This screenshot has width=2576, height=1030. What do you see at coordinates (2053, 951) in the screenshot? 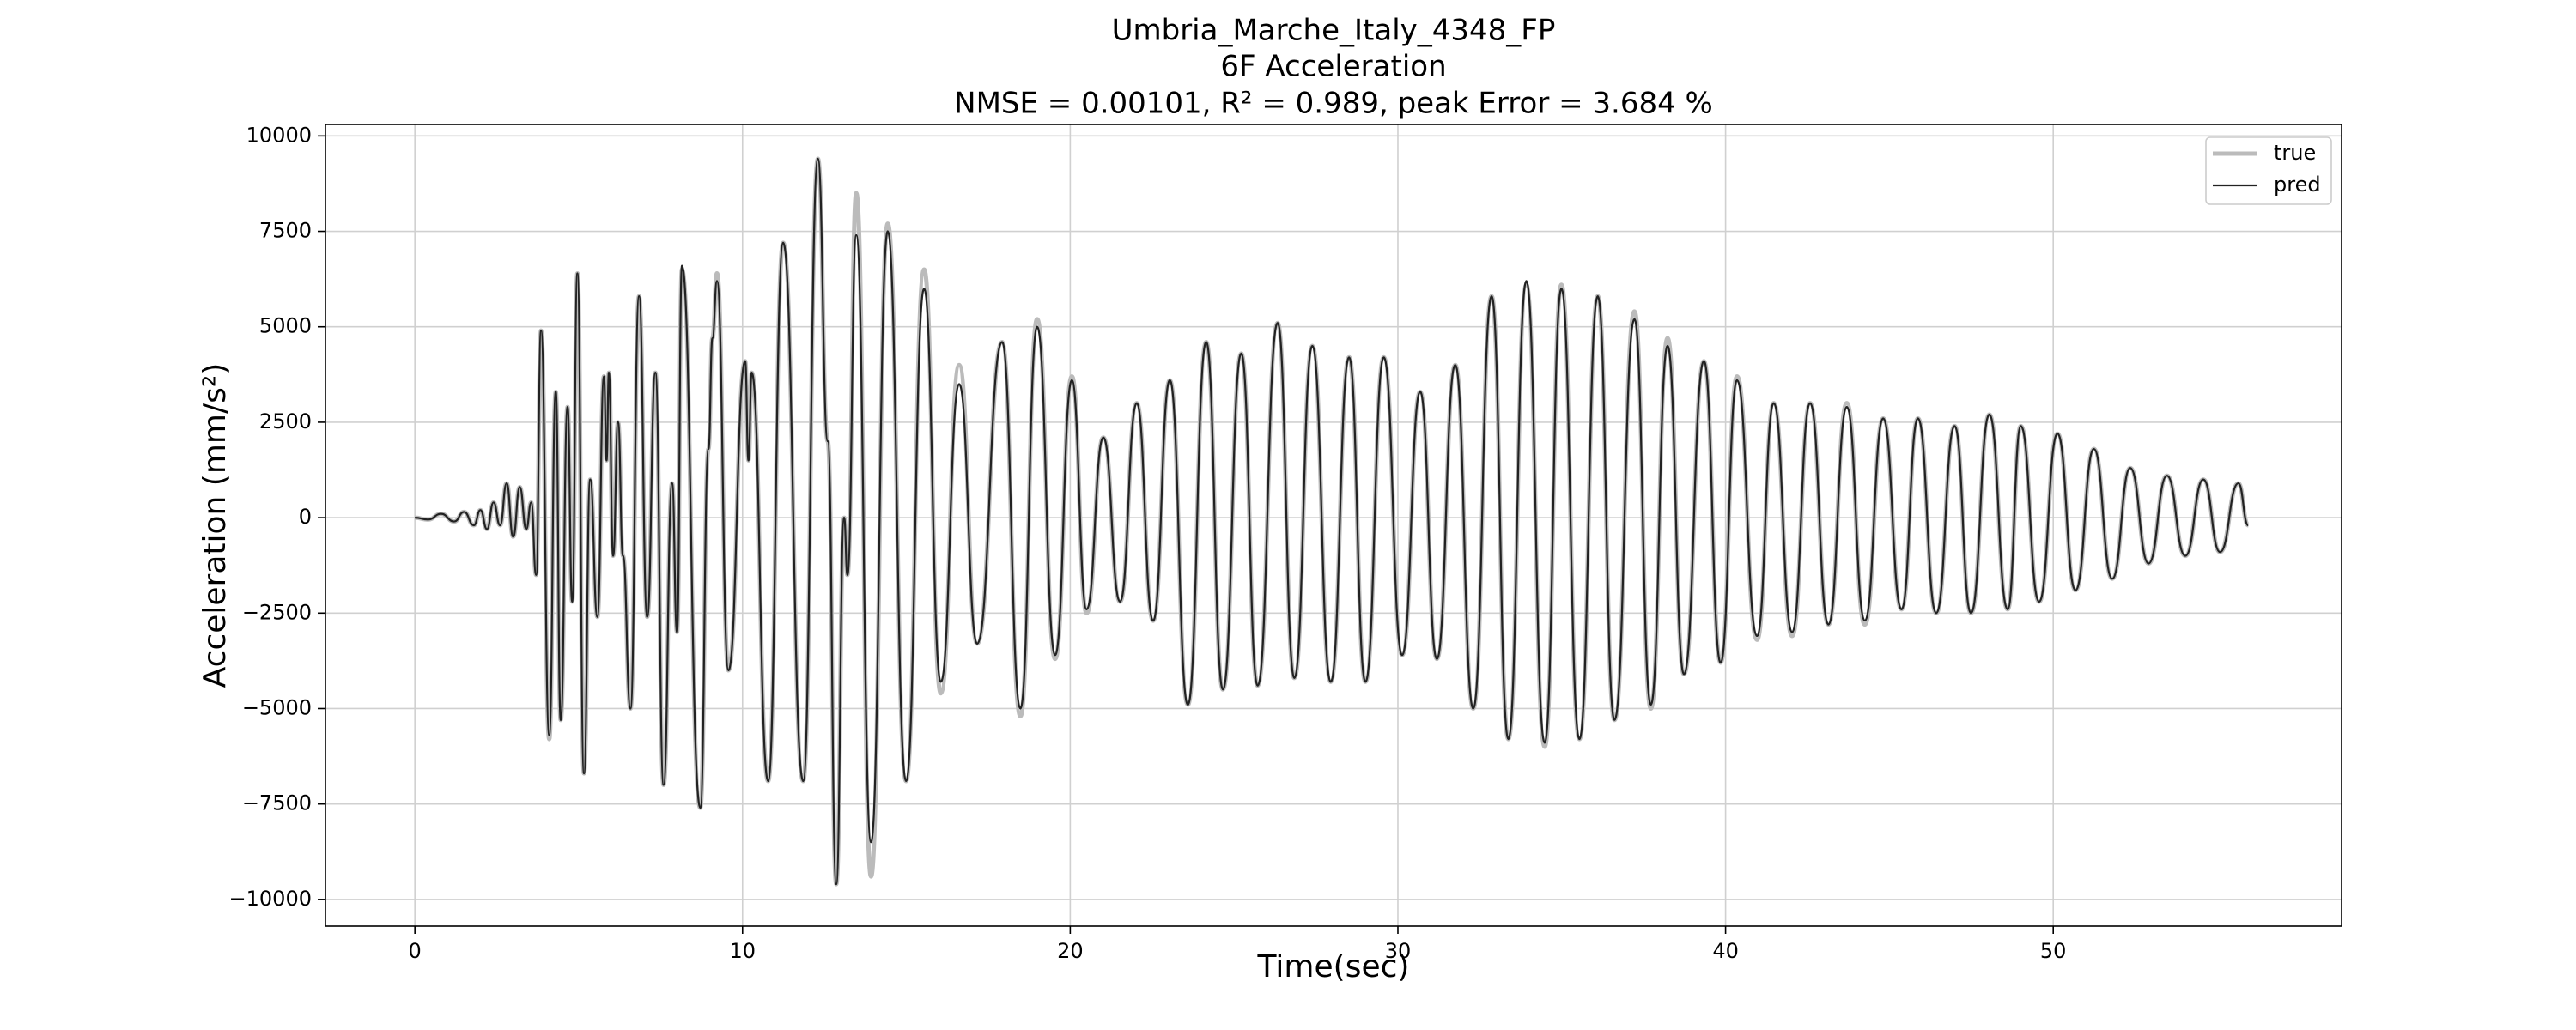
I see `x-tick-label: 50` at bounding box center [2053, 951].